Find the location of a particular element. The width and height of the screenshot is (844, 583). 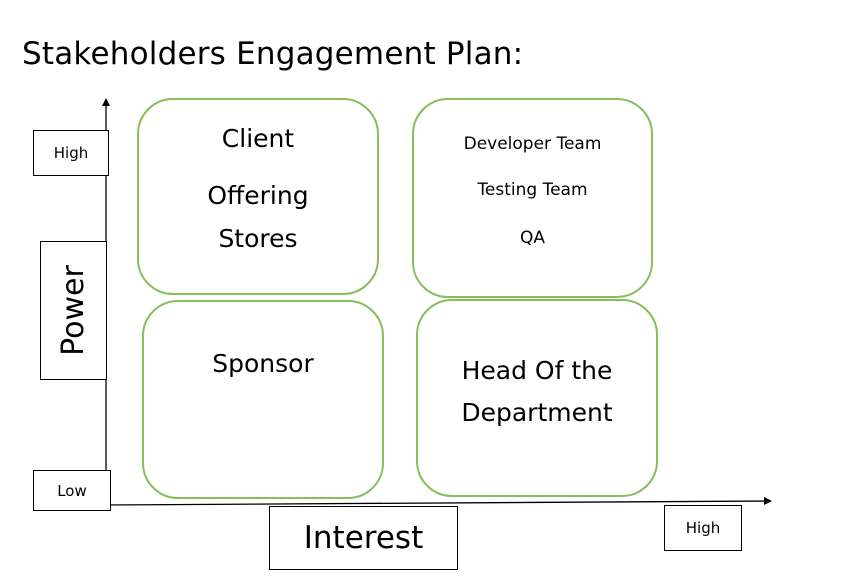

quadrant-high-power-high-interest: Developer Team Testing Team QA is located at coordinates (532, 198).